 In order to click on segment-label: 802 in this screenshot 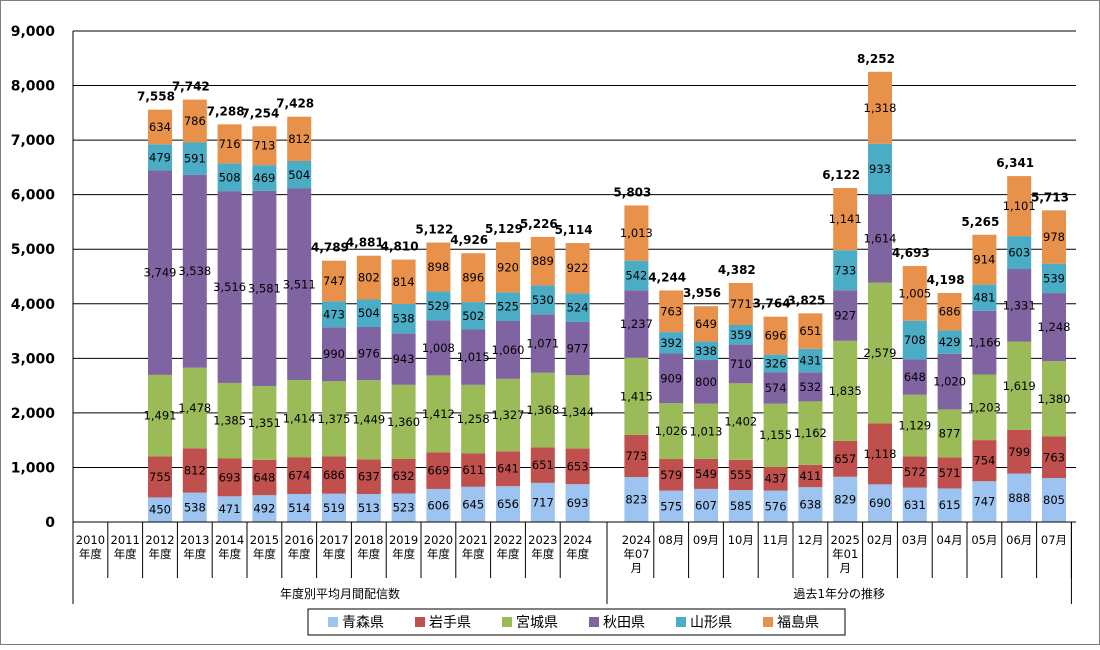, I will do `click(369, 278)`.